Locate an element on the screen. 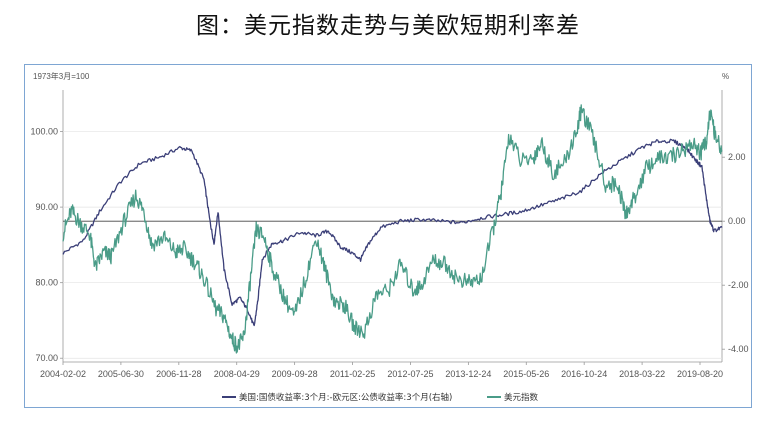  y-right-tick-label: -2.00 is located at coordinates (738, 285).